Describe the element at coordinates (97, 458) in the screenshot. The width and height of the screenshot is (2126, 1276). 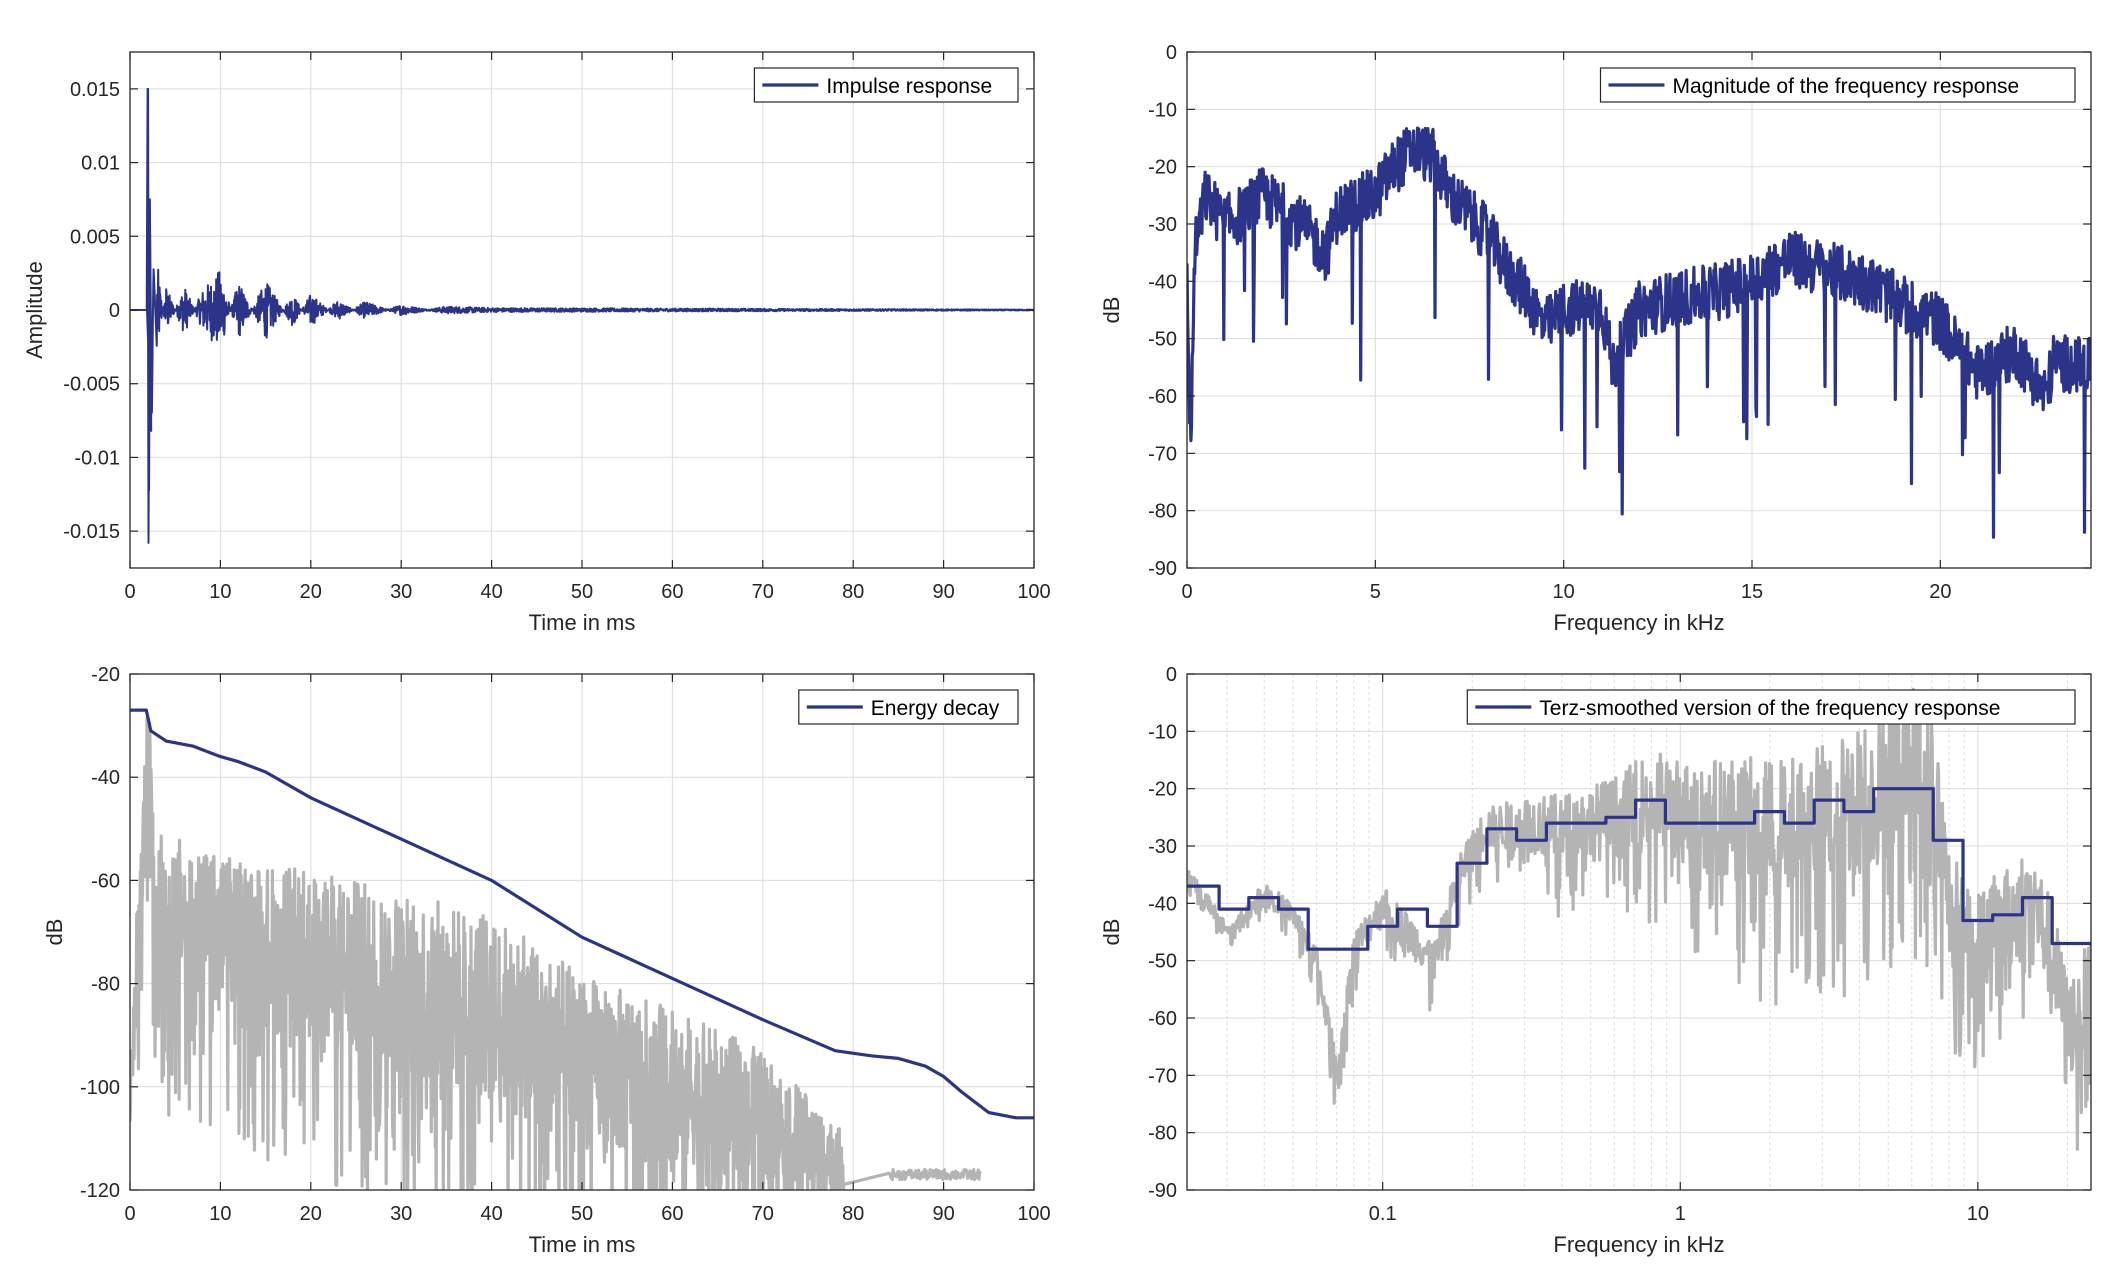
I see `y-tick-label: -0.01` at that location.